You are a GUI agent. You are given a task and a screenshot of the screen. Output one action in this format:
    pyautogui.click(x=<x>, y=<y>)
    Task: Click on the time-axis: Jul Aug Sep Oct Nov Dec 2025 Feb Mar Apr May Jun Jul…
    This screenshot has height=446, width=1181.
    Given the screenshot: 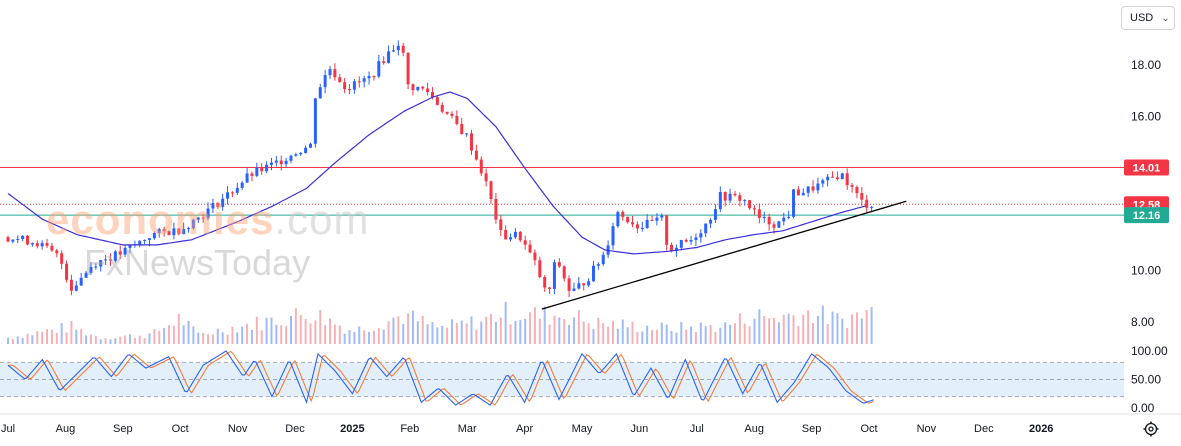 What is the action you would take?
    pyautogui.click(x=590, y=424)
    